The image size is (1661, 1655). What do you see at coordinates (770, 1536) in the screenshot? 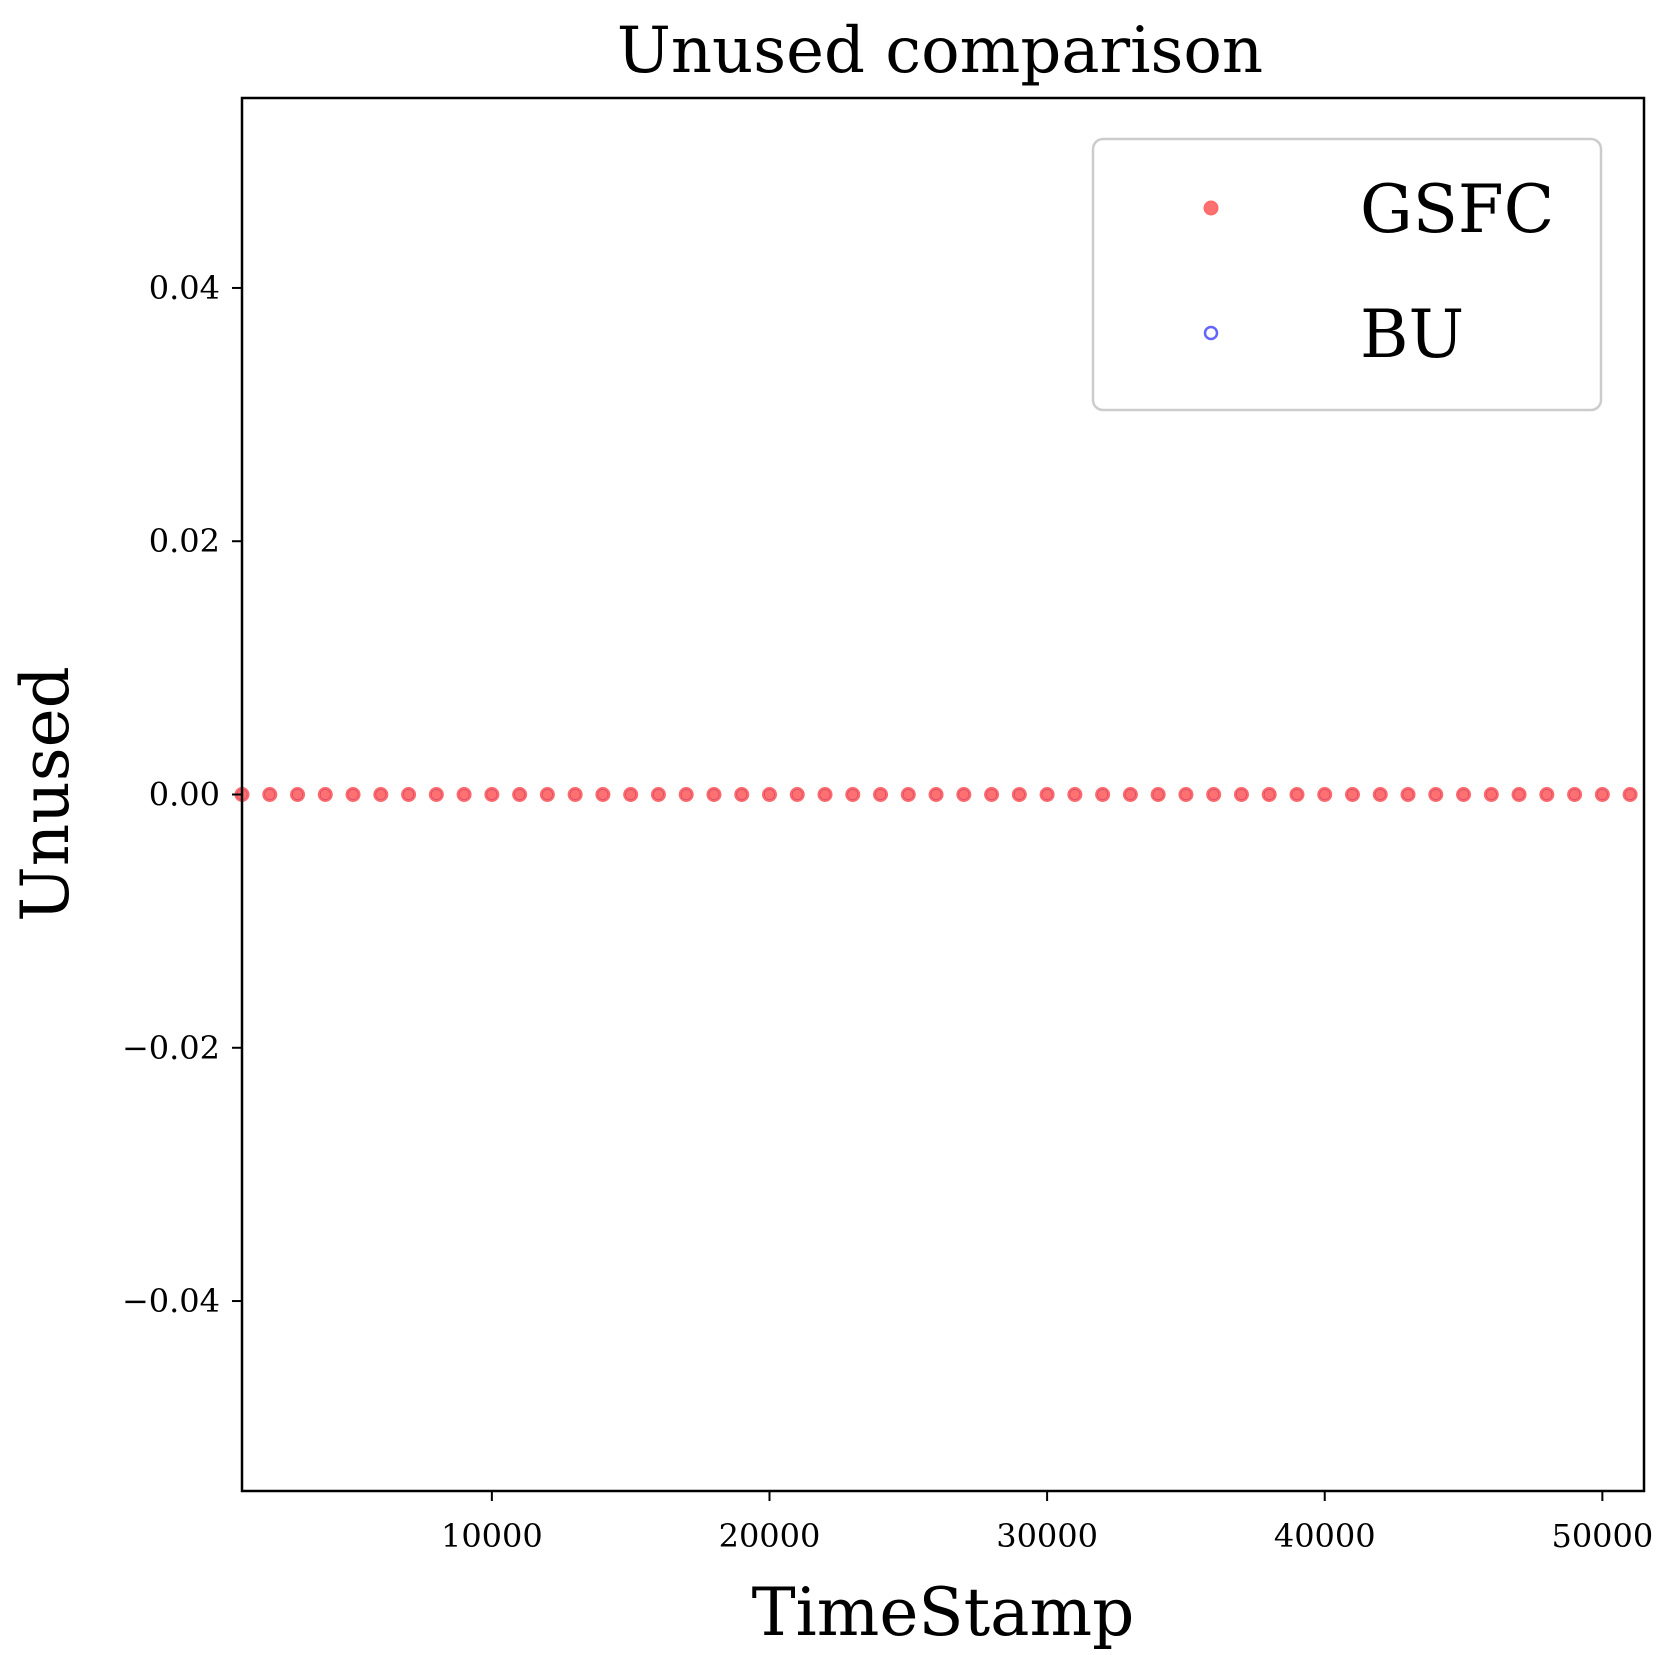
I see `x-tick-label: 20000` at bounding box center [770, 1536].